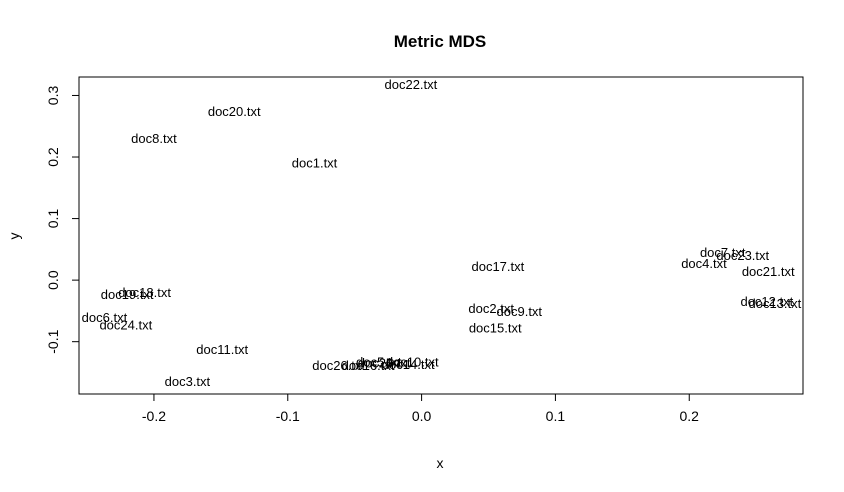 Image resolution: width=844 pixels, height=492 pixels. I want to click on point-label-doc13: doc13.txt, so click(775, 303).